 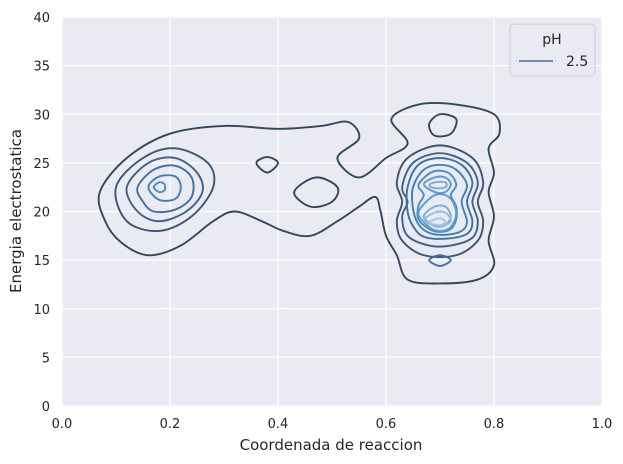 I want to click on y-axis-title: Energia electrostatica, so click(x=16, y=211).